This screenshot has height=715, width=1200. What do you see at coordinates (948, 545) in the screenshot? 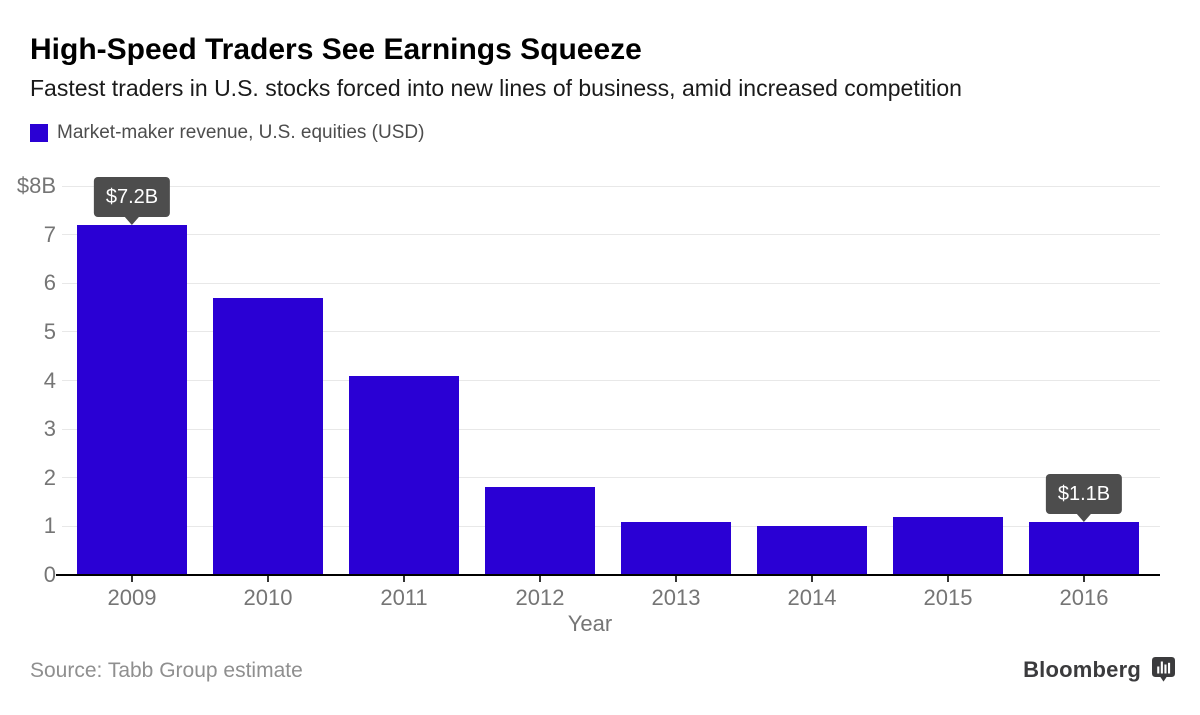
I see `bar-2015` at bounding box center [948, 545].